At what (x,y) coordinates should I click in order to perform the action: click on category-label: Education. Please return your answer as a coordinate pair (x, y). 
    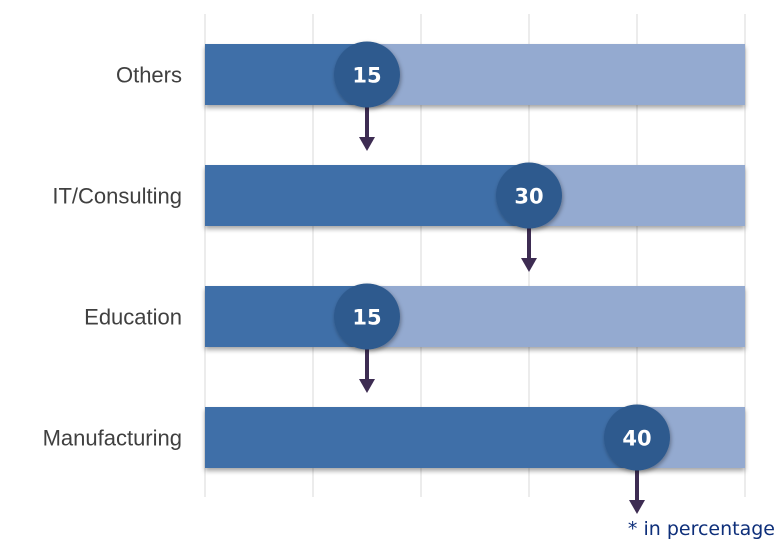
    Looking at the image, I should click on (133, 317).